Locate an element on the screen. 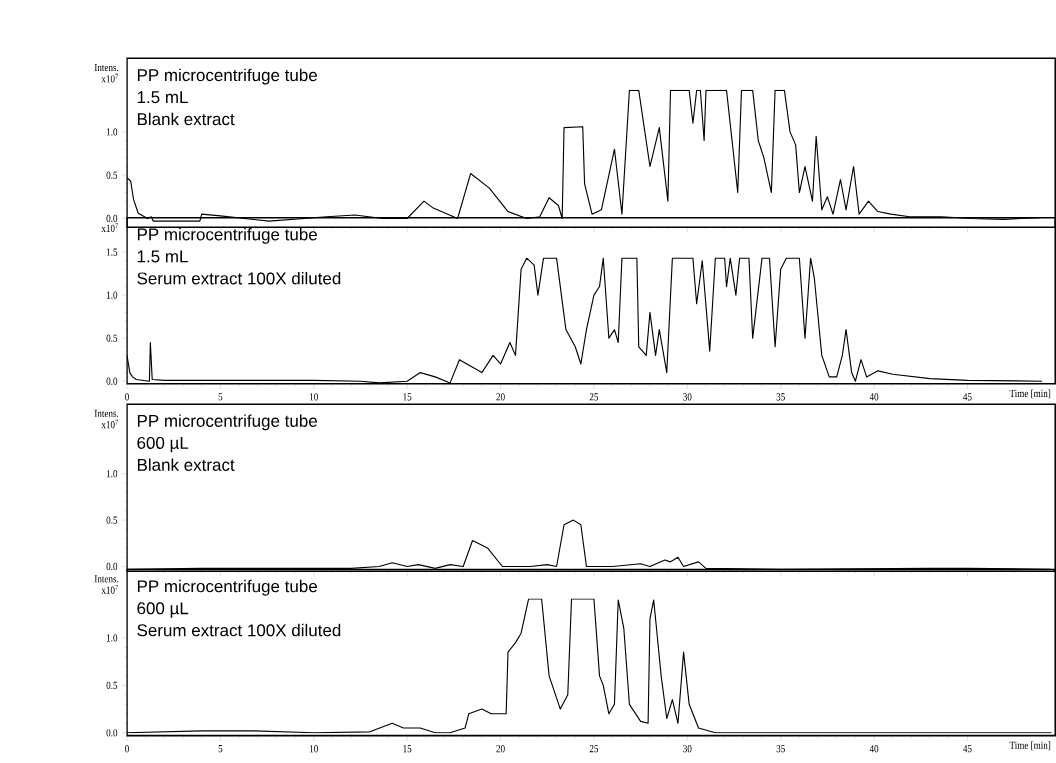  y-tick-label: 1.5 is located at coordinates (112, 252).